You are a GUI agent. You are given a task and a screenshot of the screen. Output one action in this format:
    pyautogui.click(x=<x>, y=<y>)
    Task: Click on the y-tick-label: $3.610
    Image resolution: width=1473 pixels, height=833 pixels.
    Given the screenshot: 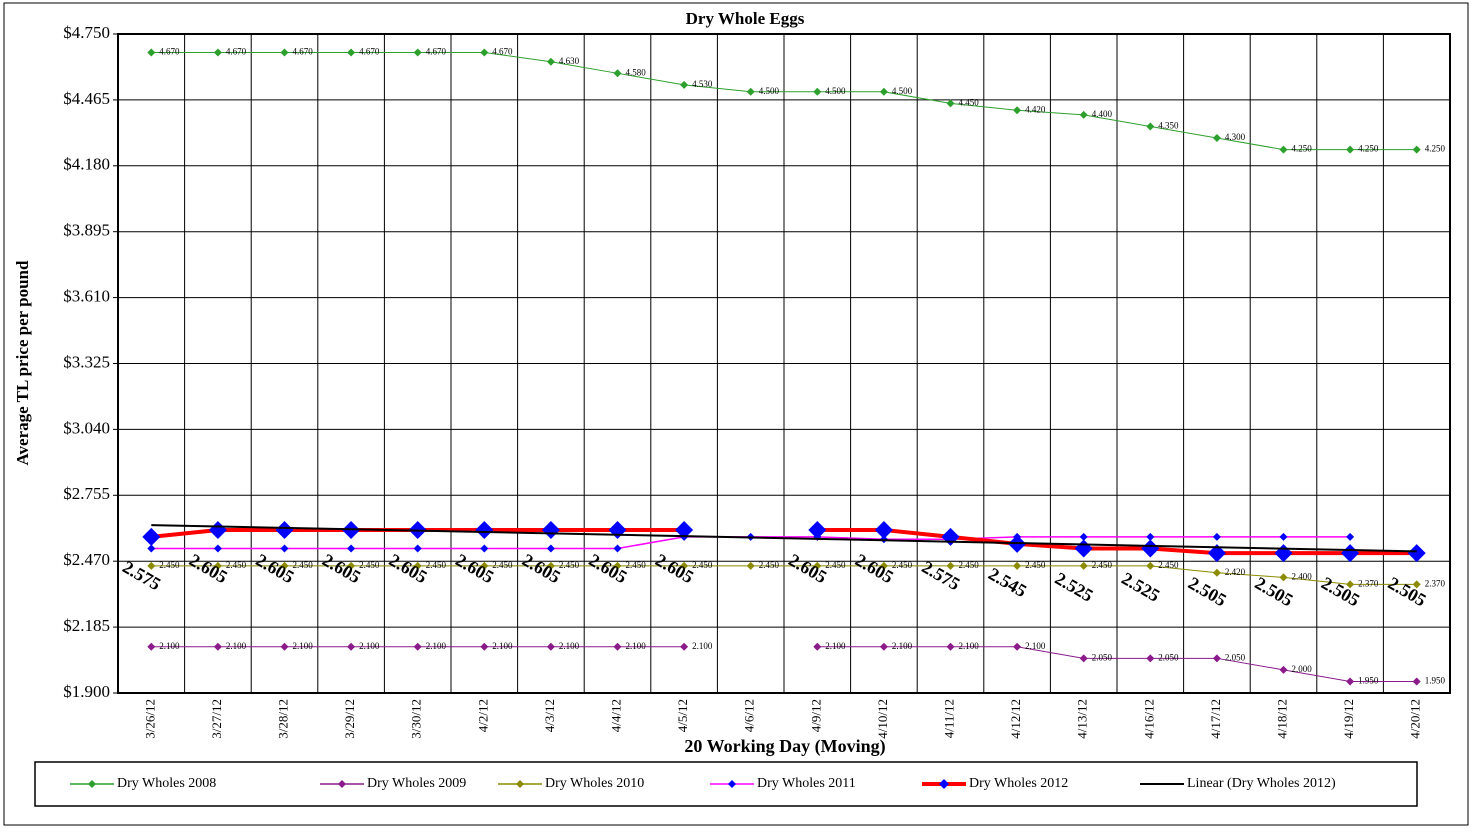 What is the action you would take?
    pyautogui.click(x=86, y=296)
    